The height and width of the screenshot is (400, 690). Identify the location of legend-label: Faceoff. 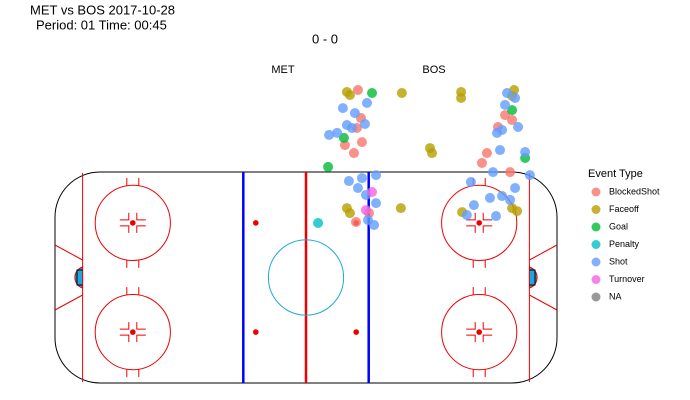
(624, 209).